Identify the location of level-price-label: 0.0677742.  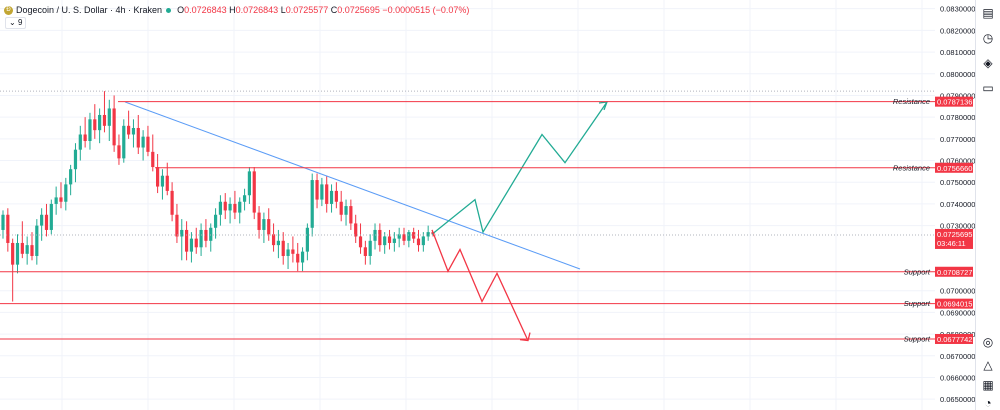
(954, 339).